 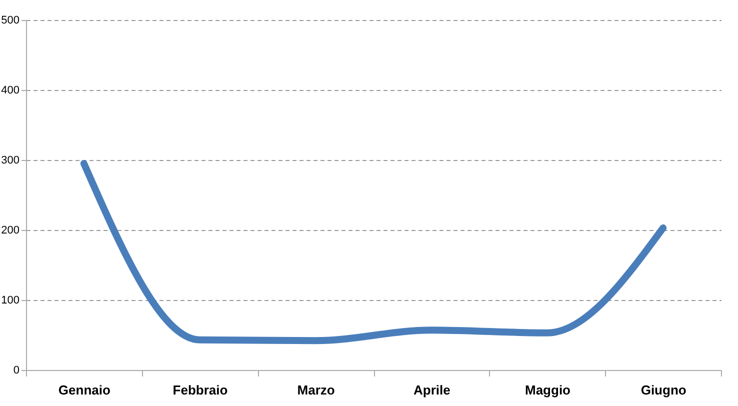 What do you see at coordinates (663, 390) in the screenshot?
I see `x-tick-label: Giugno` at bounding box center [663, 390].